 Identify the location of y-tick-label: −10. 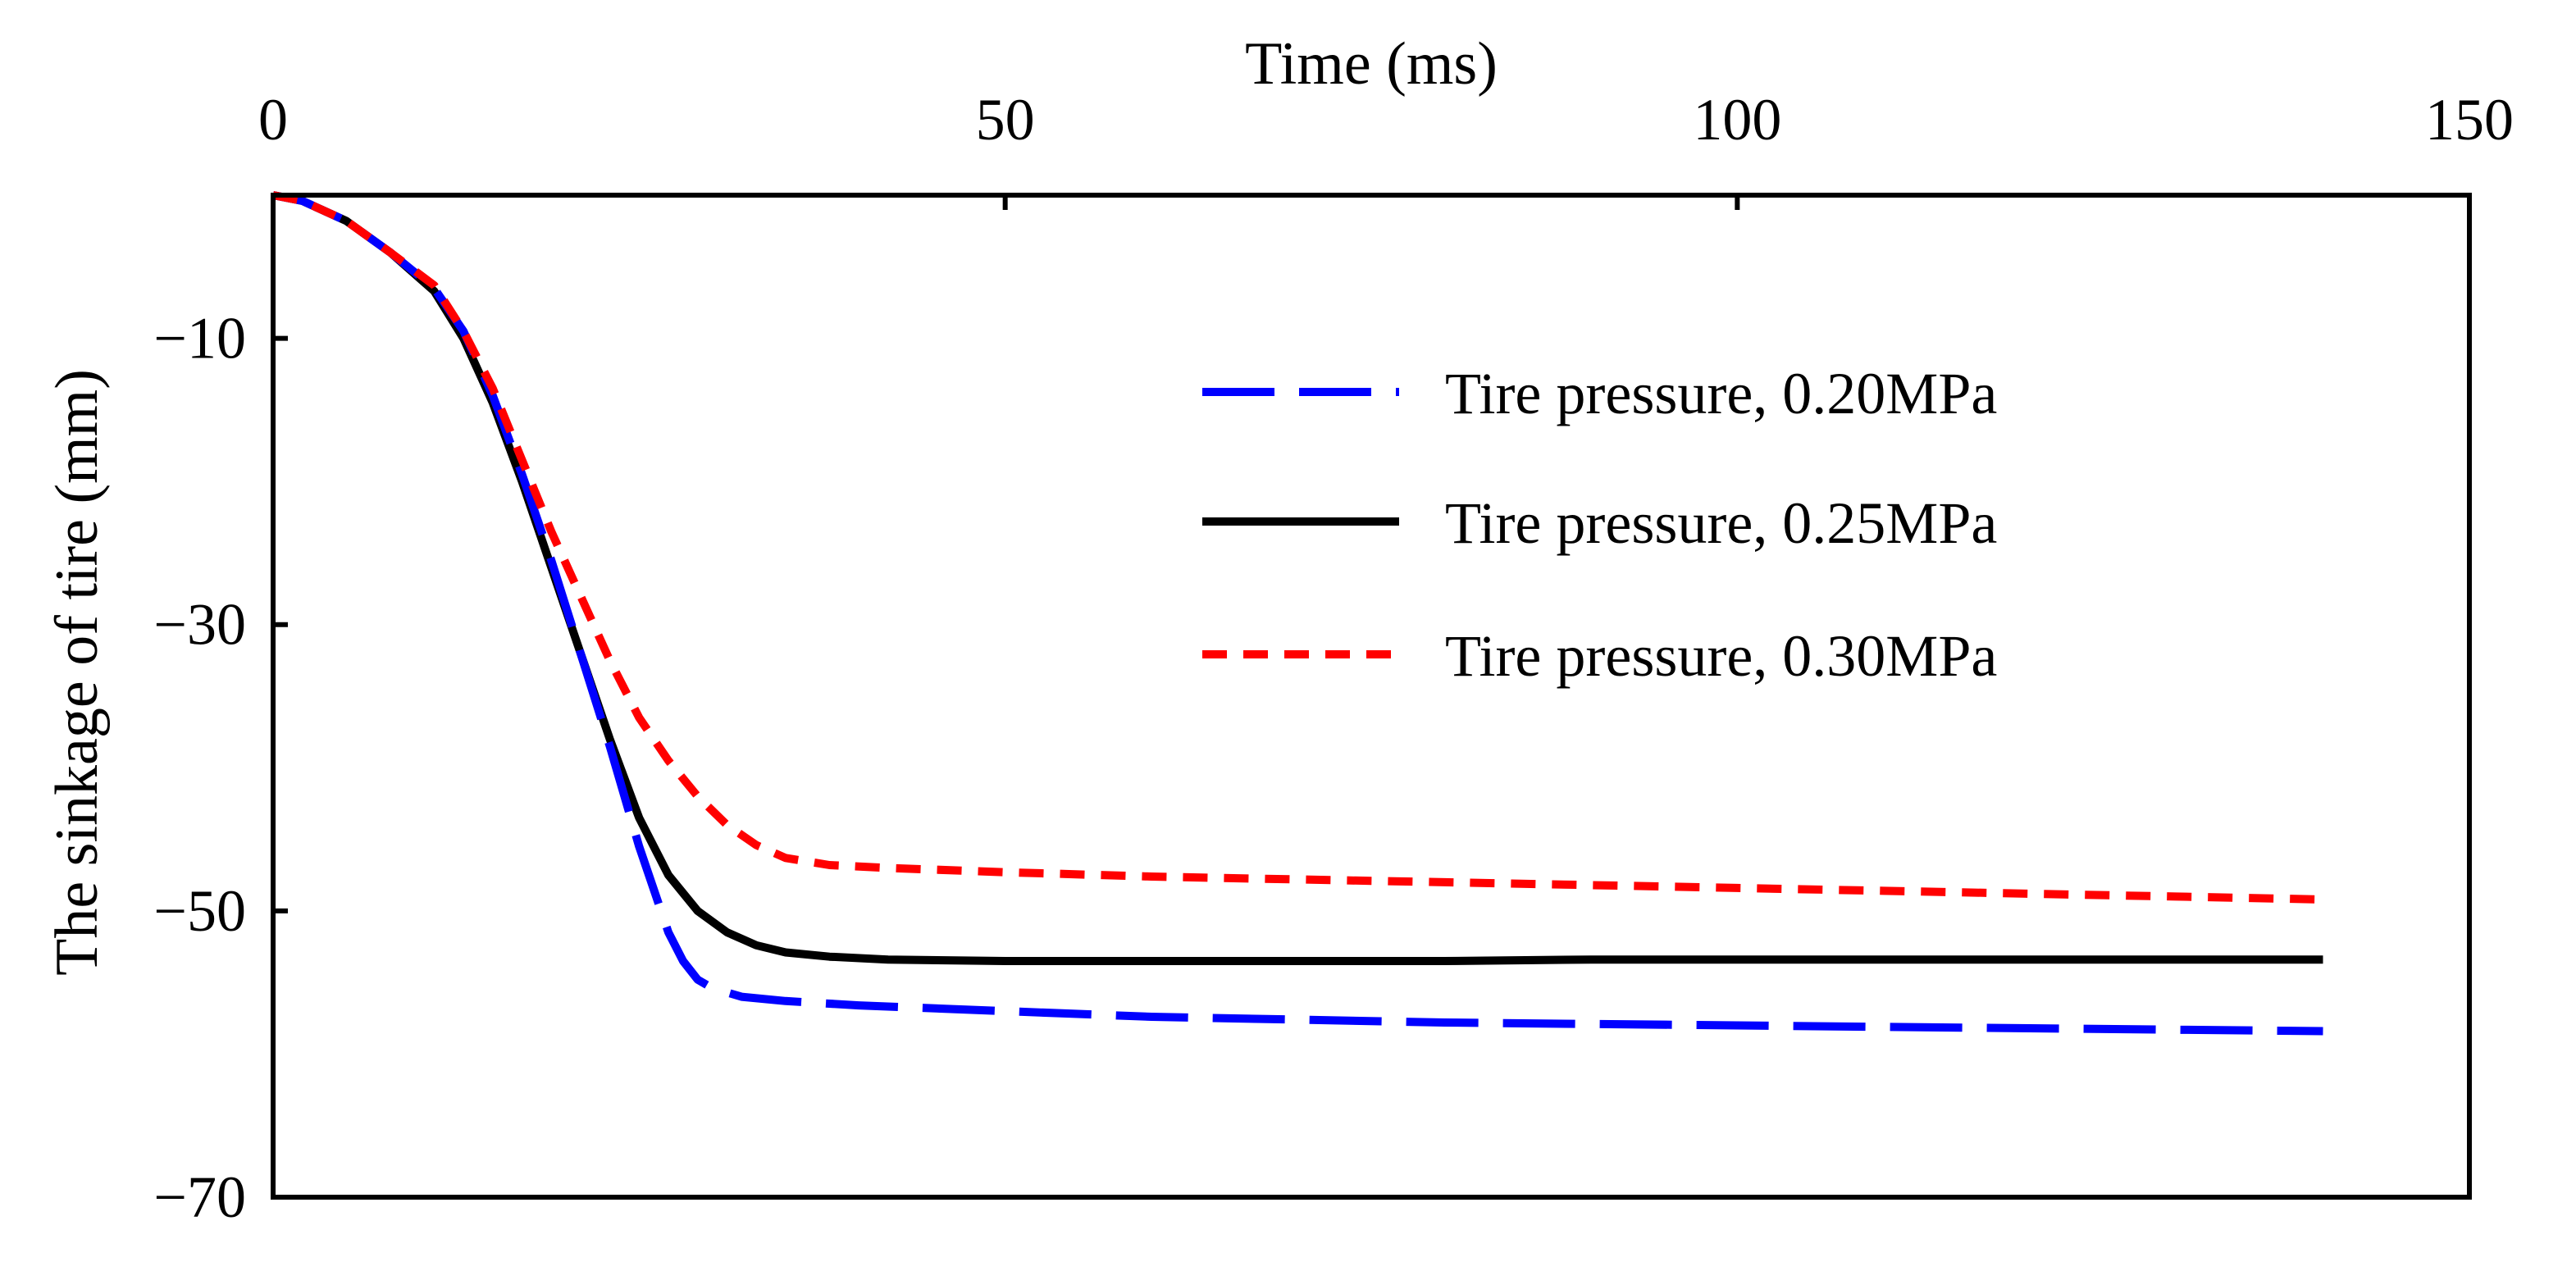
(199, 338).